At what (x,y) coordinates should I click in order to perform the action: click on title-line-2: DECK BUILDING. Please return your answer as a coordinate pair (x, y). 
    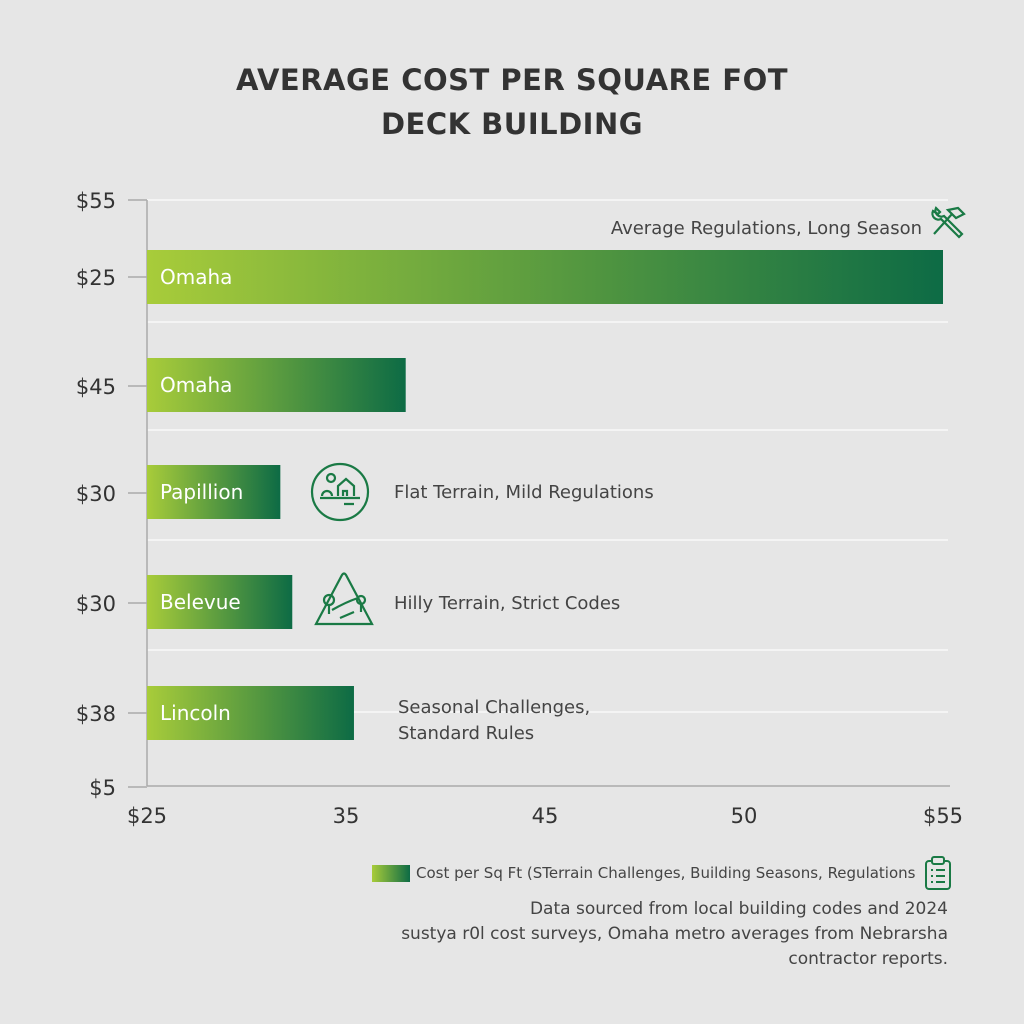
    Looking at the image, I should click on (512, 124).